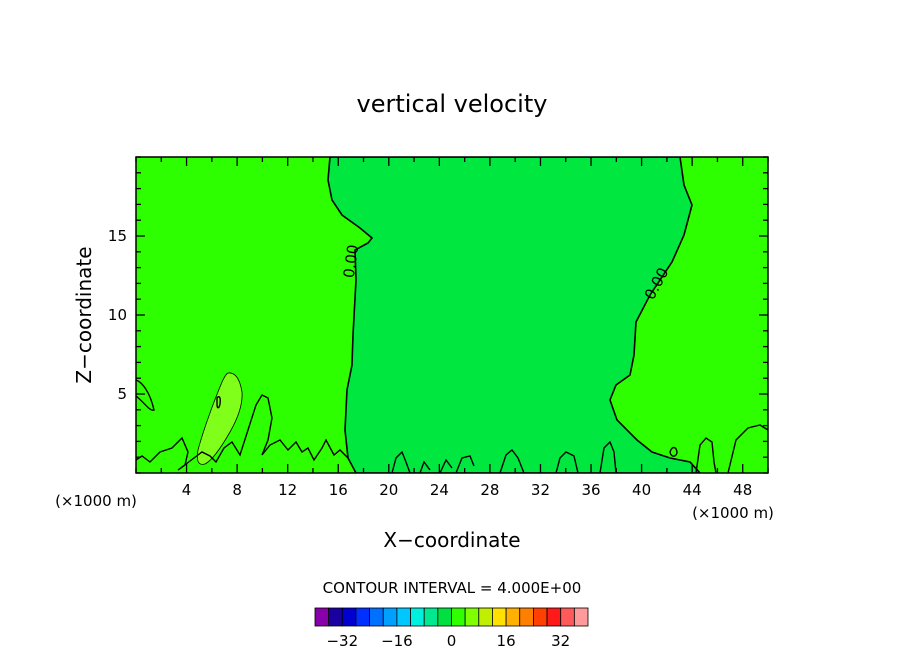 The height and width of the screenshot is (654, 904). I want to click on contour-interval-text: CONTOUR INTERVAL = 4.000E+00, so click(452, 588).